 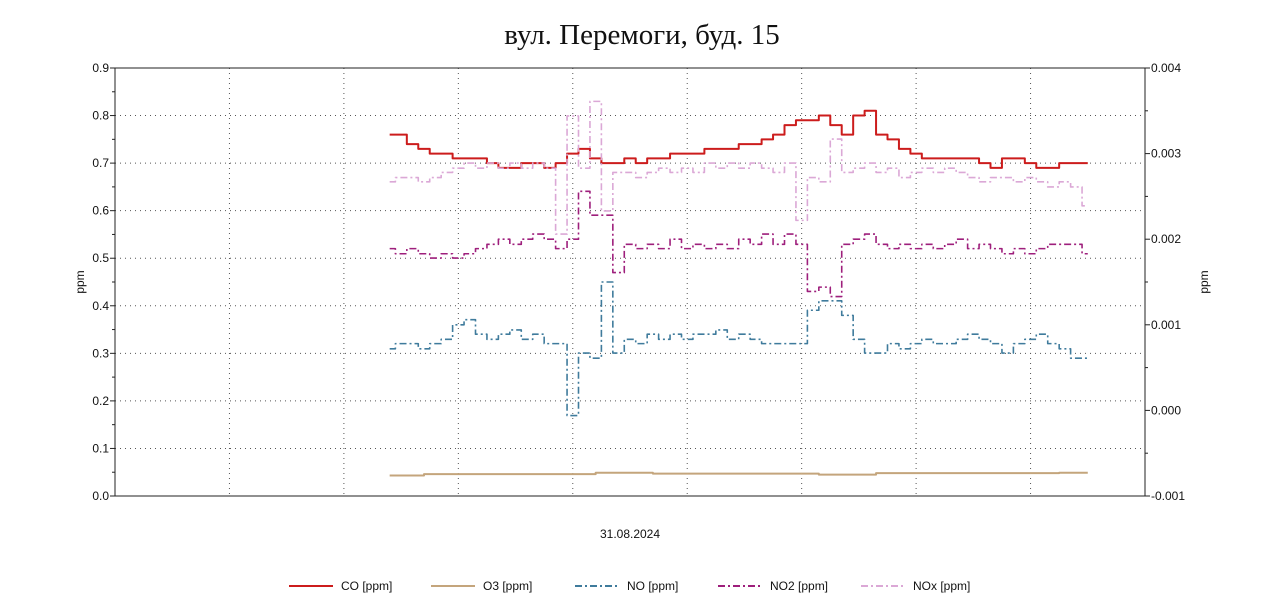 What do you see at coordinates (100, 258) in the screenshot?
I see `left-tick-label: 0.5` at bounding box center [100, 258].